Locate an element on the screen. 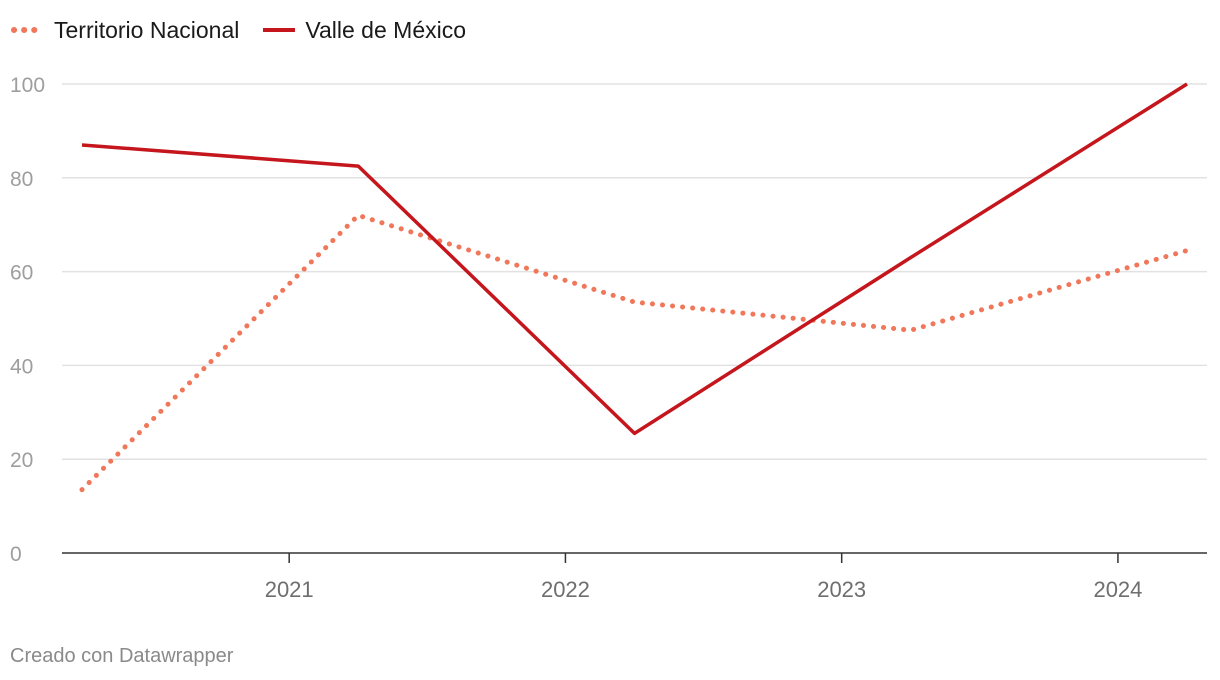  x-tick-label: 2024 is located at coordinates (1117, 589).